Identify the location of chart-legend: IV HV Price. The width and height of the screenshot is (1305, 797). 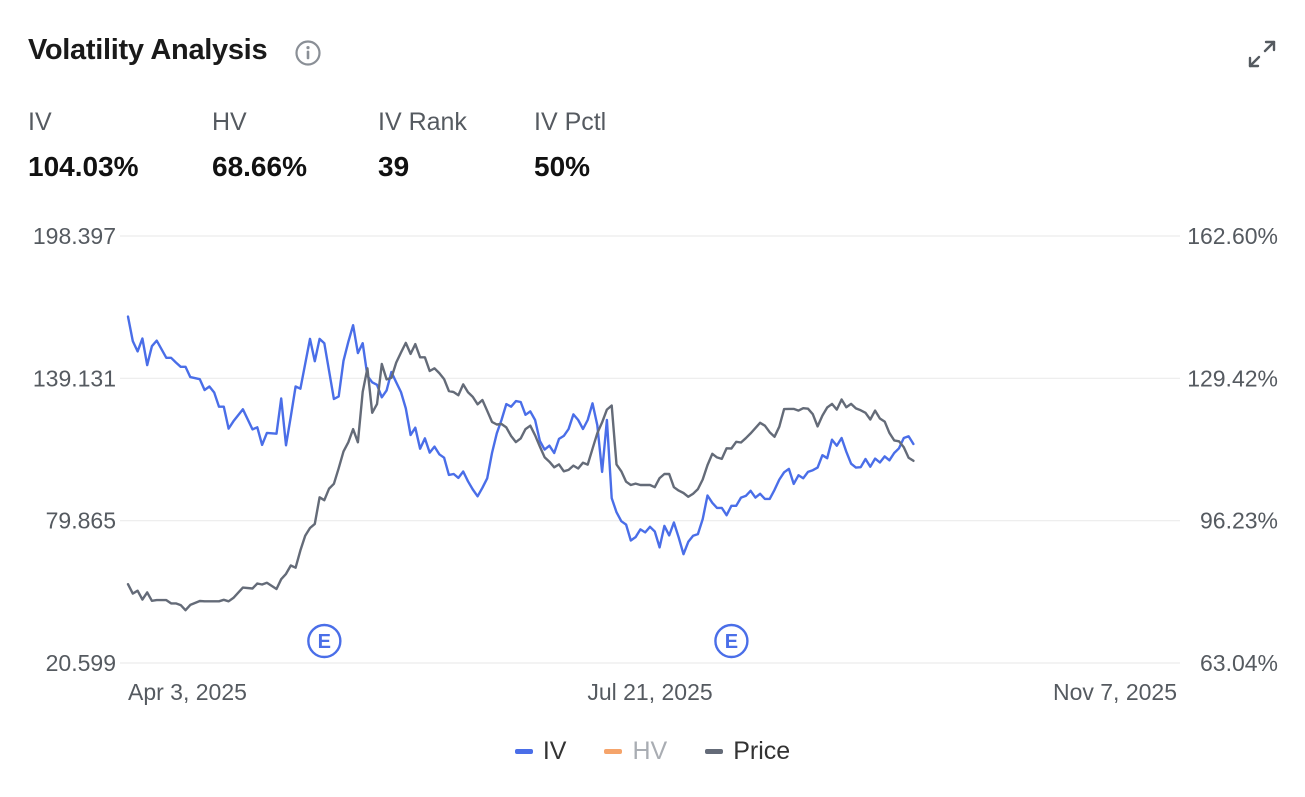
(652, 751).